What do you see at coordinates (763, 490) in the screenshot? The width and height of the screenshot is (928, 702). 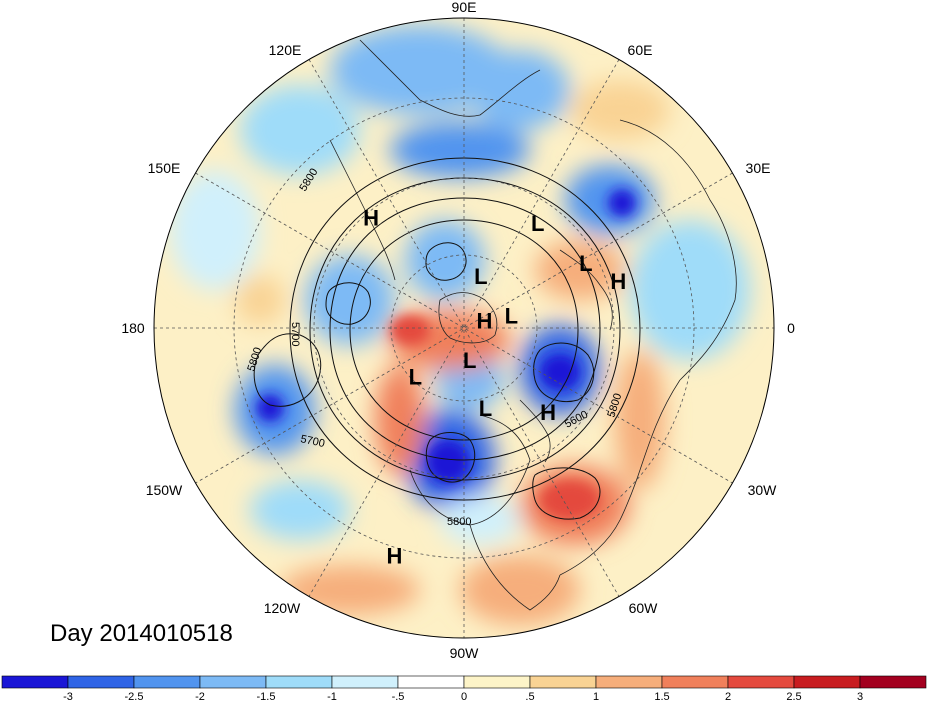 I see `lon-label-30w: 30W` at bounding box center [763, 490].